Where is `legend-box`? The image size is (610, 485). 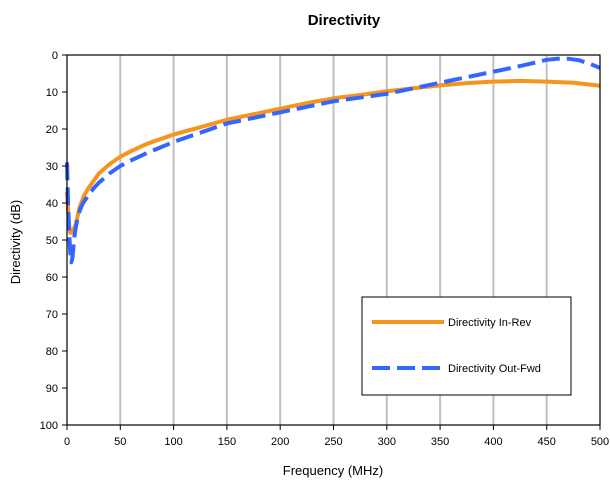
legend-box is located at coordinates (466, 346).